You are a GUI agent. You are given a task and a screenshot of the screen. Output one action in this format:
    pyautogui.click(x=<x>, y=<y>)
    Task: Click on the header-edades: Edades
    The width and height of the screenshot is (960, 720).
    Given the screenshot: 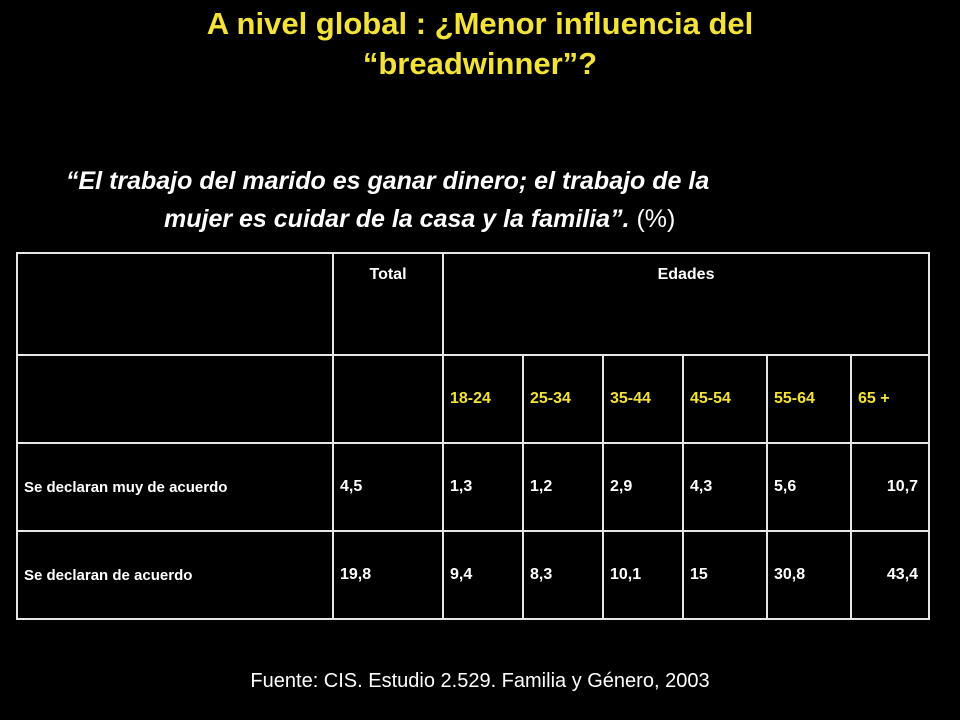 What is the action you would take?
    pyautogui.click(x=686, y=304)
    